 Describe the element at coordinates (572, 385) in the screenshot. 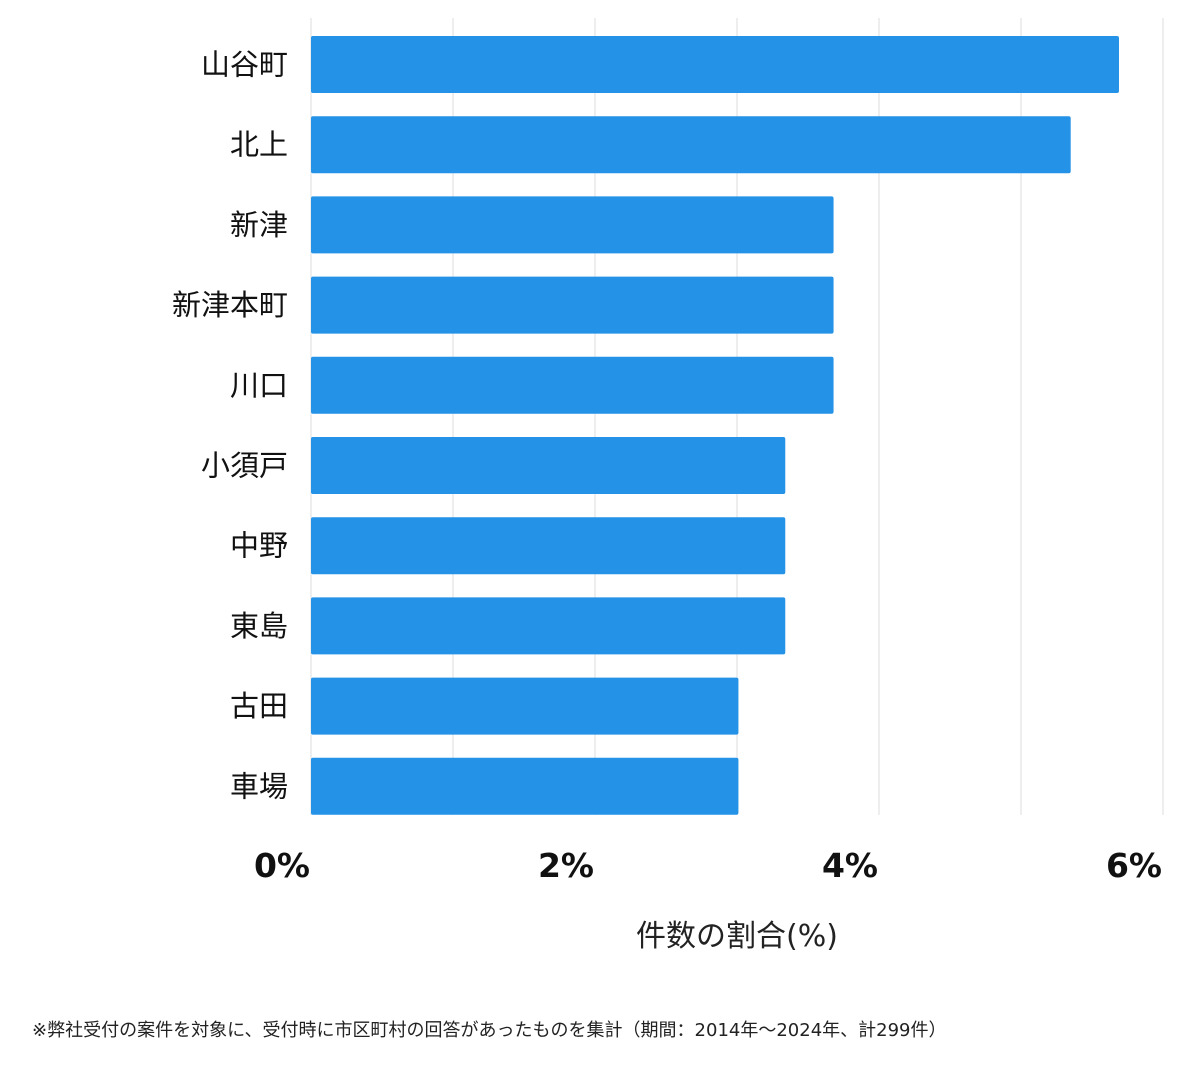

I see `bar-川口` at that location.